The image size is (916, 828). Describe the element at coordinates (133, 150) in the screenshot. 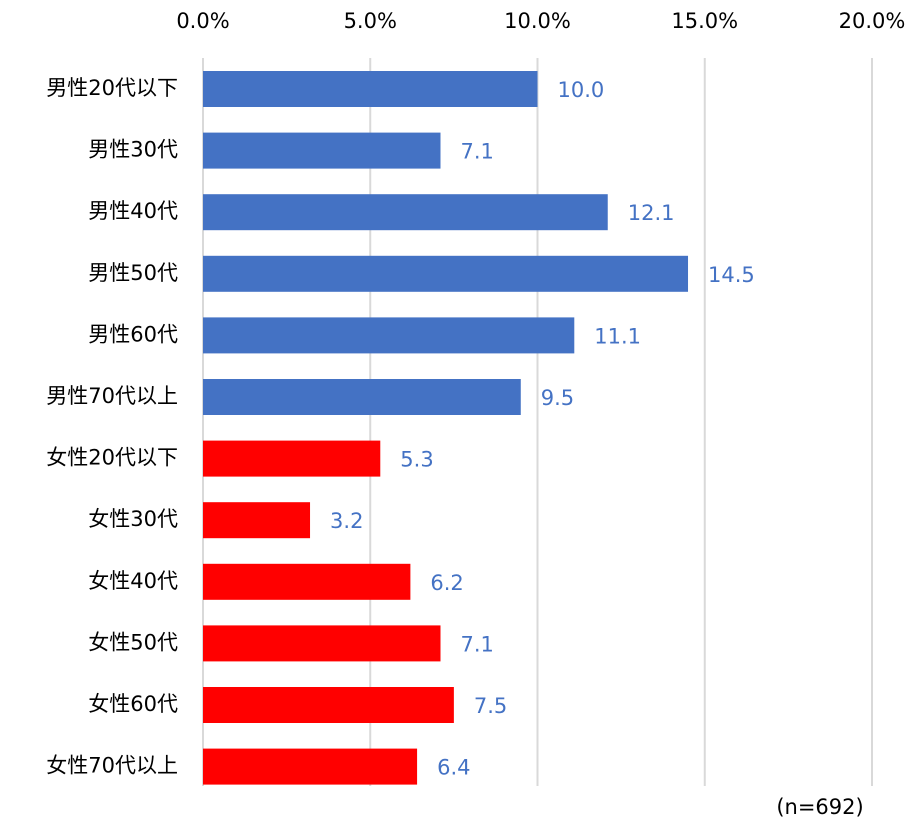

I see `y-tick-label: 男性30代` at that location.